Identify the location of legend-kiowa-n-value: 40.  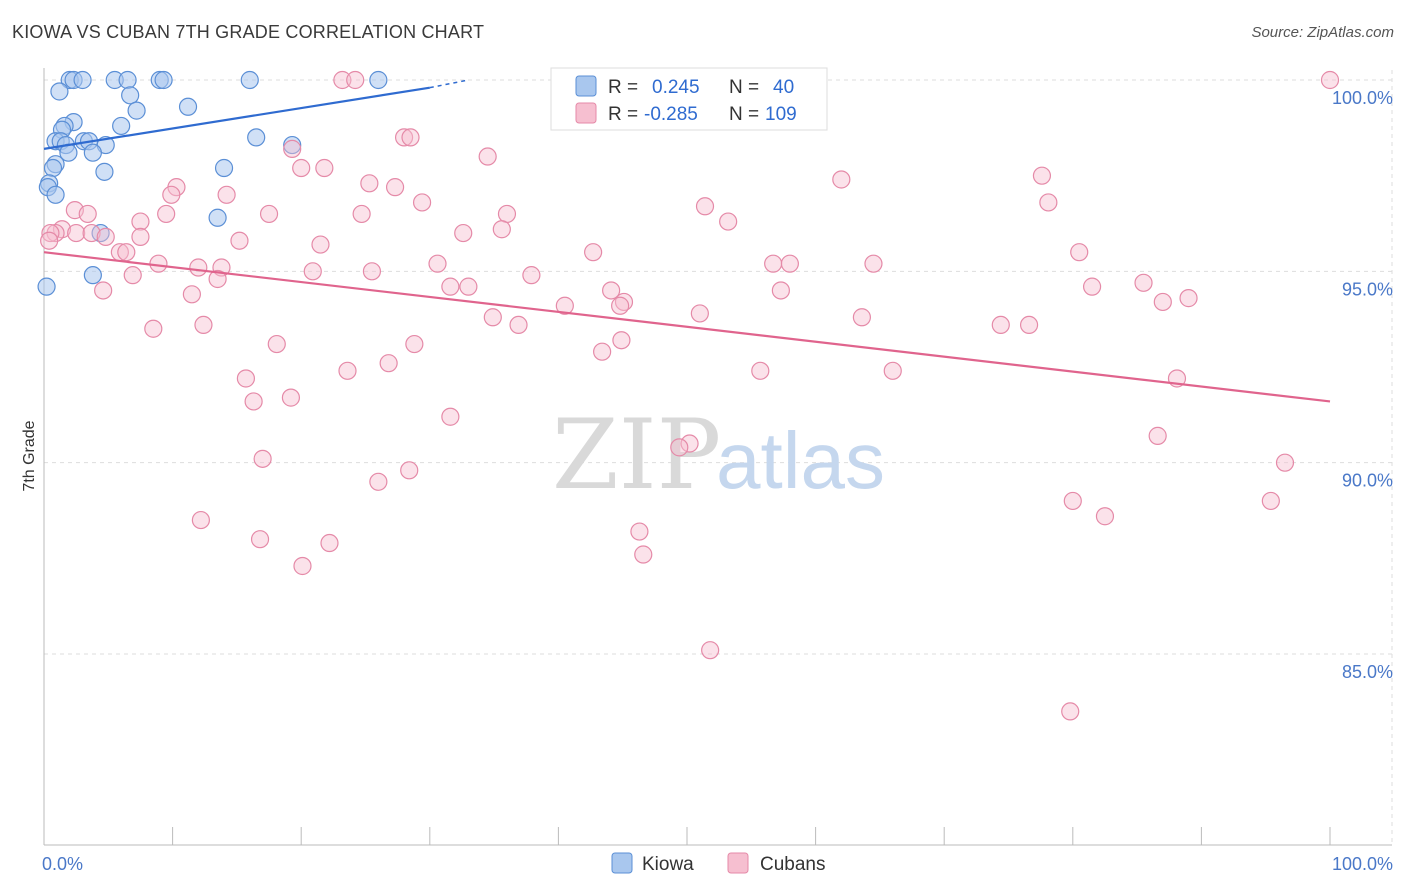
(783, 87).